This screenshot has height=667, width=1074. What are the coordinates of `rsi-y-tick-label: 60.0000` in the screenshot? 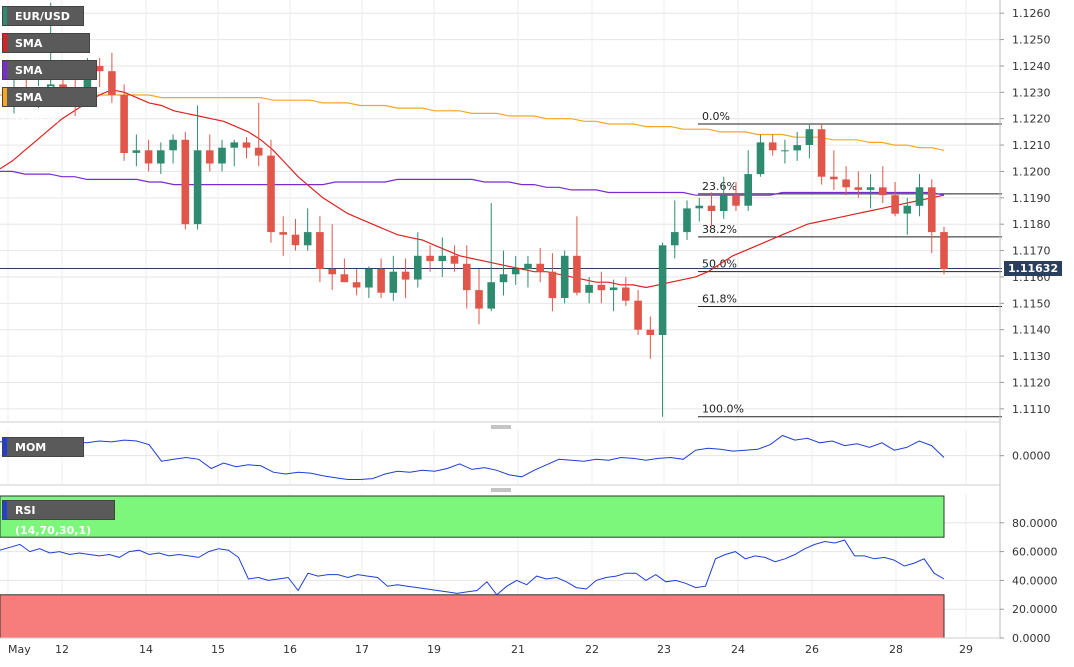 It's located at (1035, 552).